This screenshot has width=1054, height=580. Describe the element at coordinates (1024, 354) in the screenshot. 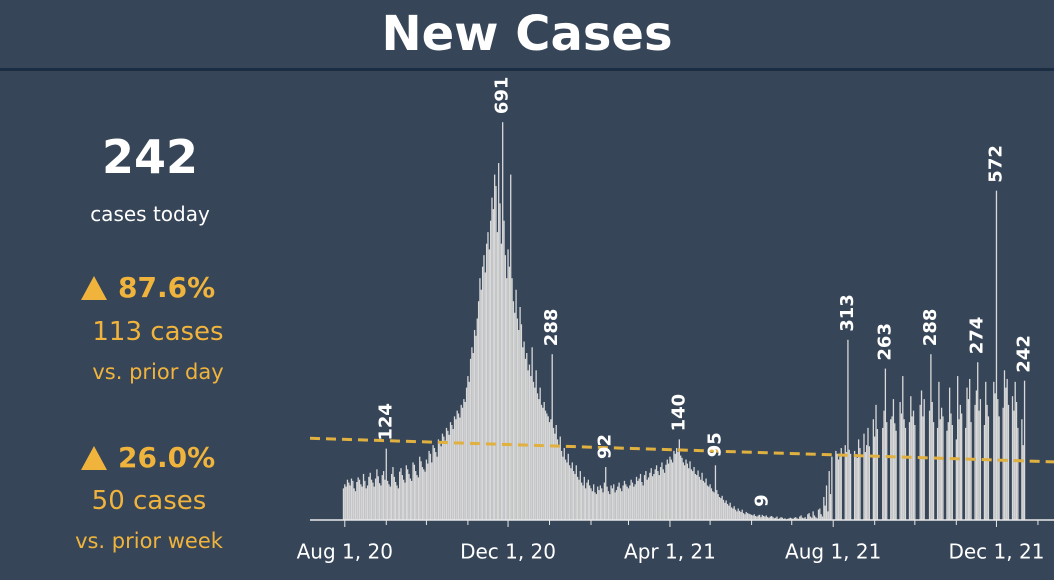

I see `data-label: 242` at that location.